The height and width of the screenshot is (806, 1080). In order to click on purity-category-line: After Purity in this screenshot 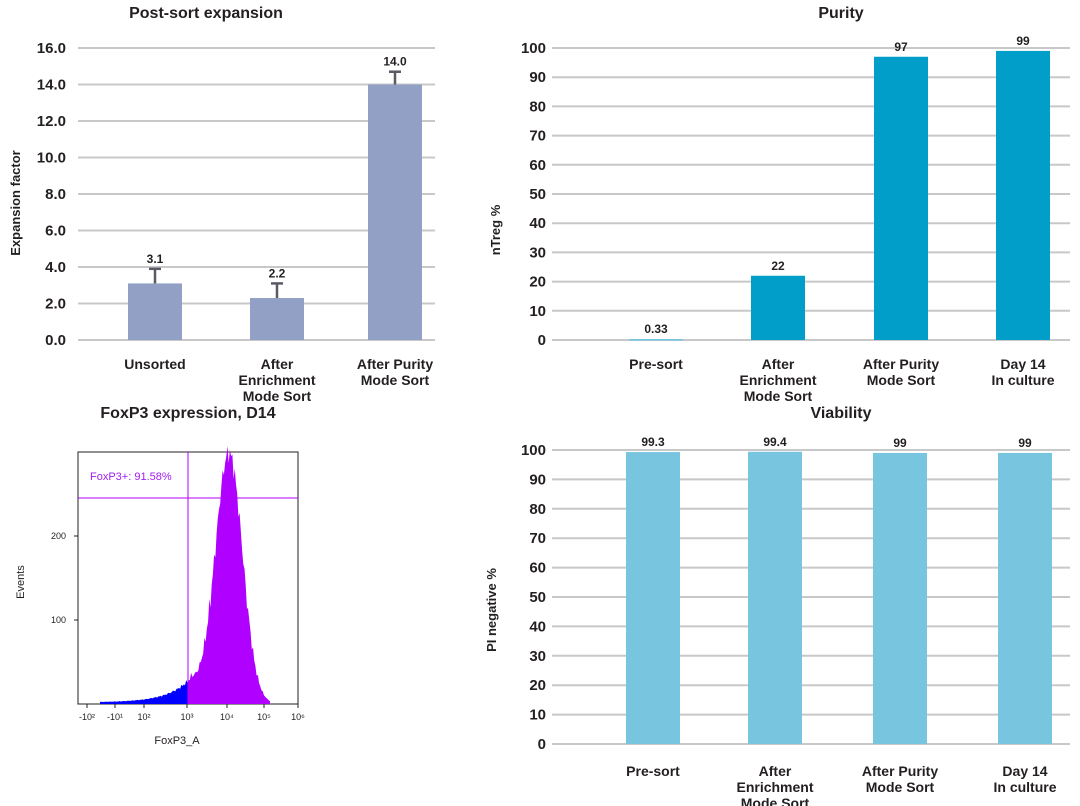, I will do `click(901, 364)`.